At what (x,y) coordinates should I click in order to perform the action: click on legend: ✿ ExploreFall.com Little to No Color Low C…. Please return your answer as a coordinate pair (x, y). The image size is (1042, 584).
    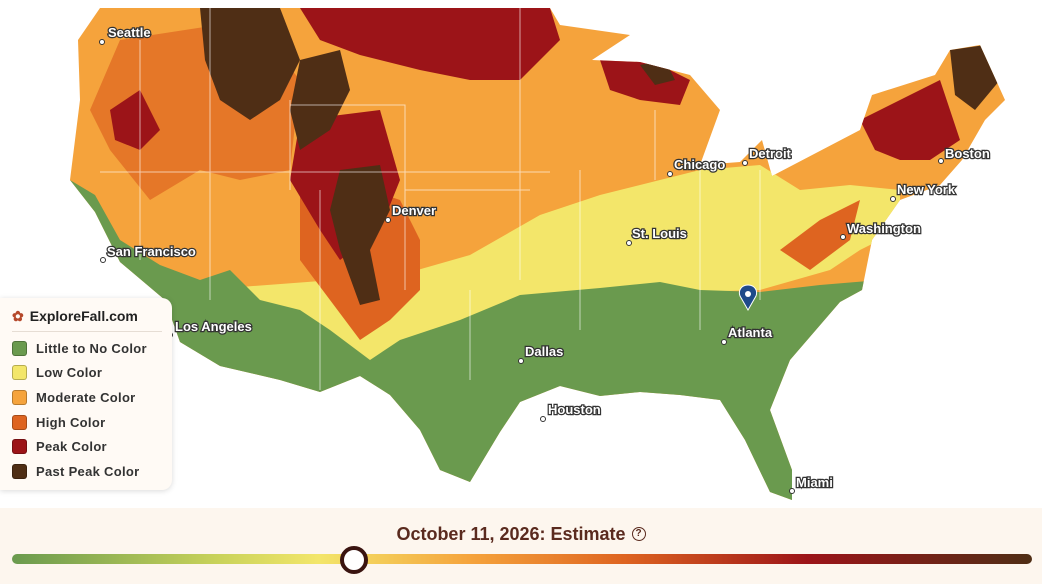
    Looking at the image, I should click on (86, 394).